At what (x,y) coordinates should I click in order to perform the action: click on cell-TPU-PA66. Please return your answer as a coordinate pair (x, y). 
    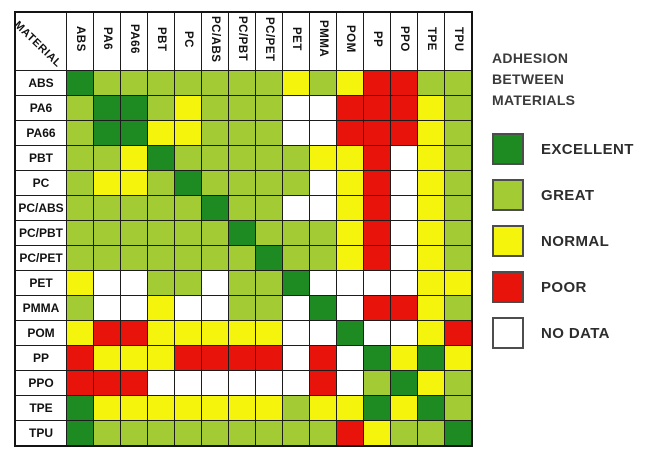
    Looking at the image, I should click on (134, 433).